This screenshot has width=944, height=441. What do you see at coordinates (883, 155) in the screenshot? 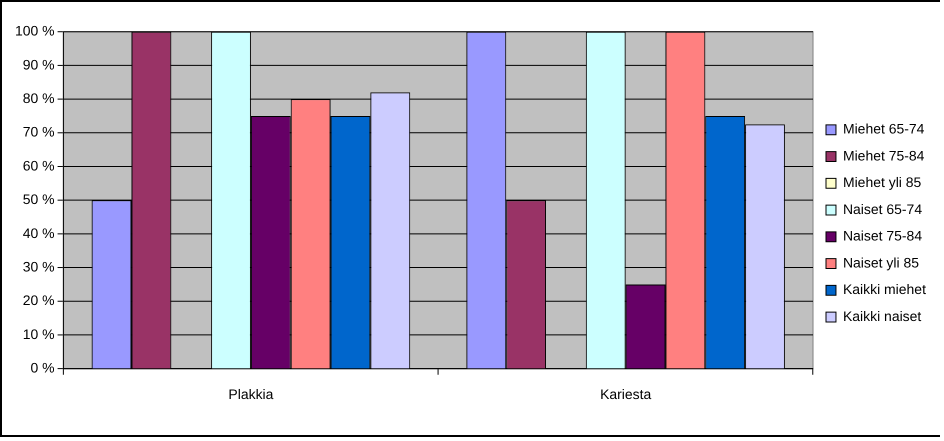
I see `legend-label: Miehet 75-84` at bounding box center [883, 155].